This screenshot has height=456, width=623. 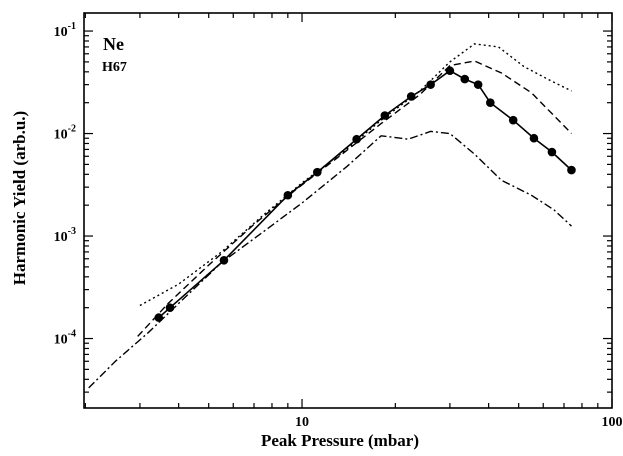 I want to click on x-tick-label: 100, so click(x=612, y=422).